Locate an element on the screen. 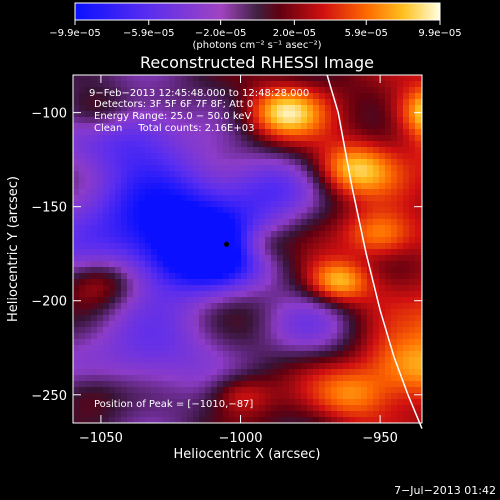  colorbar-tick-label: −5.9e−05 is located at coordinates (149, 33).